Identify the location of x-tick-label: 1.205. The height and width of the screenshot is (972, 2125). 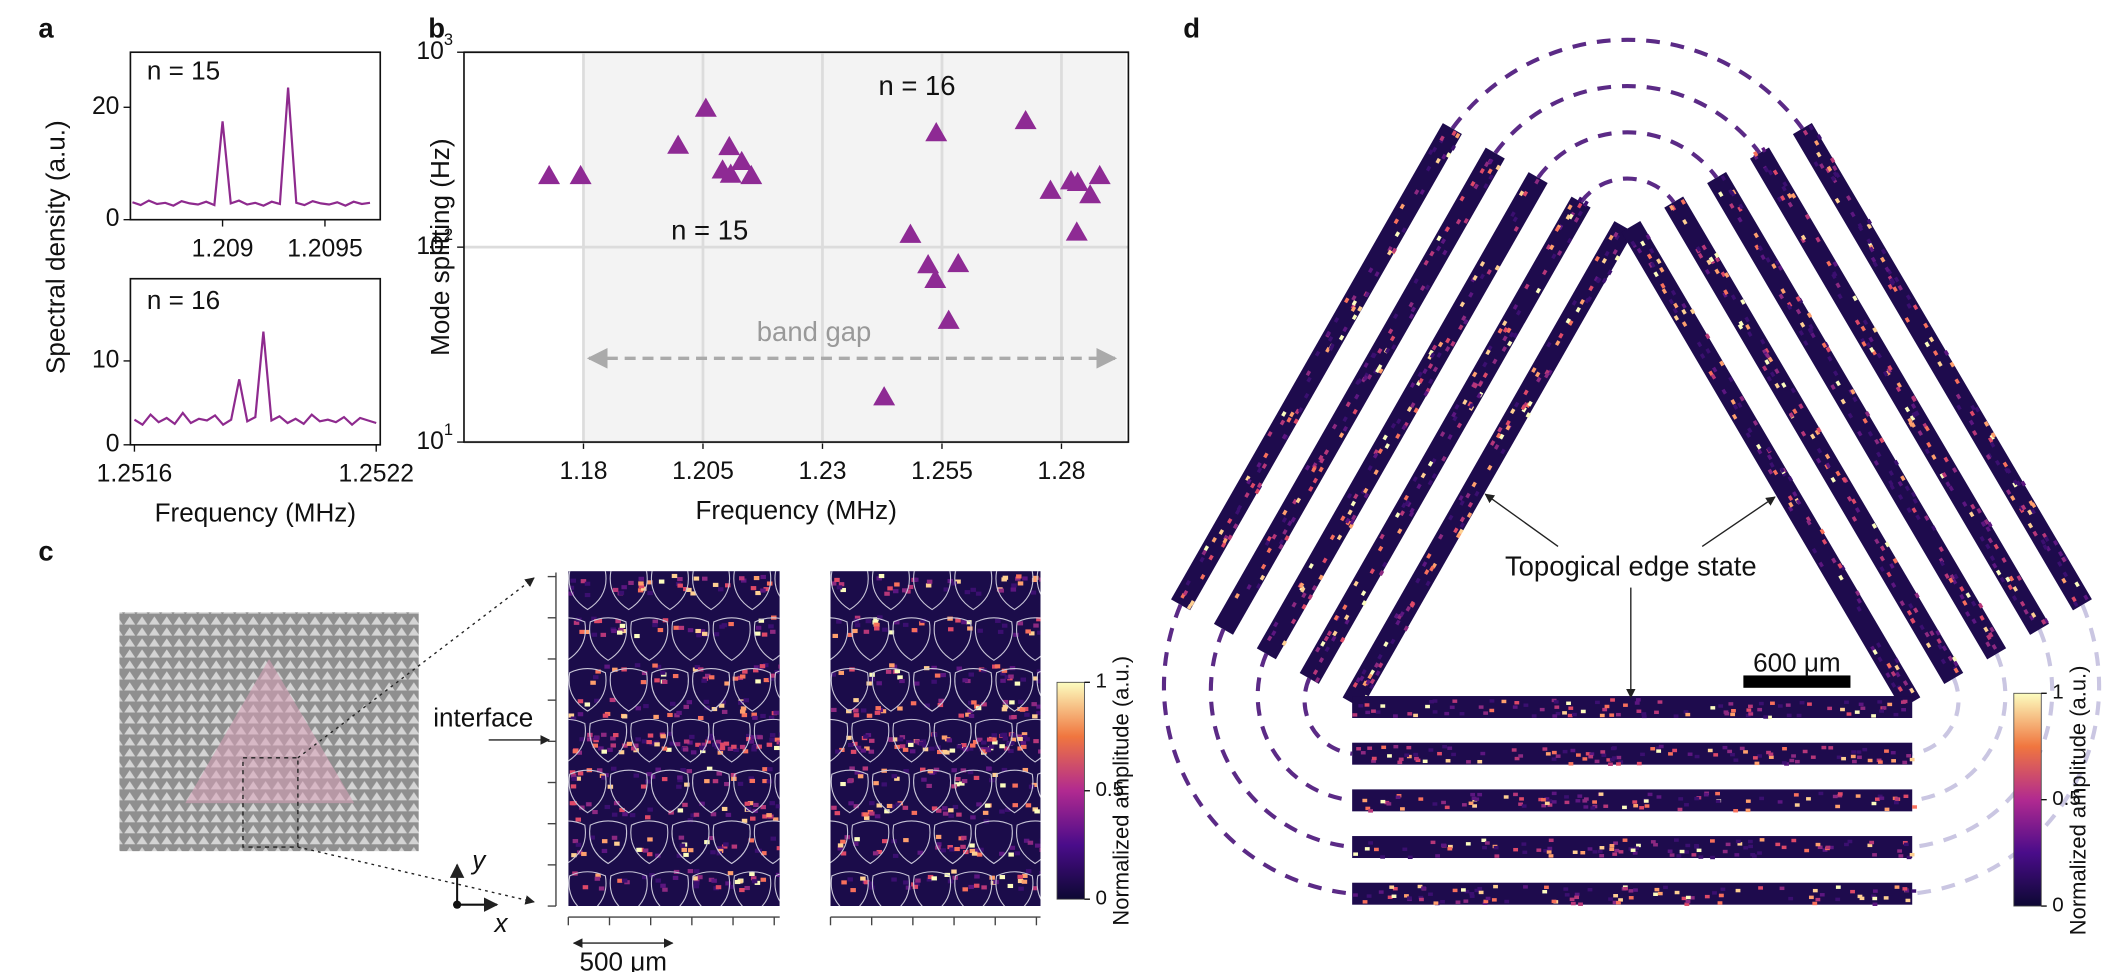
(703, 471).